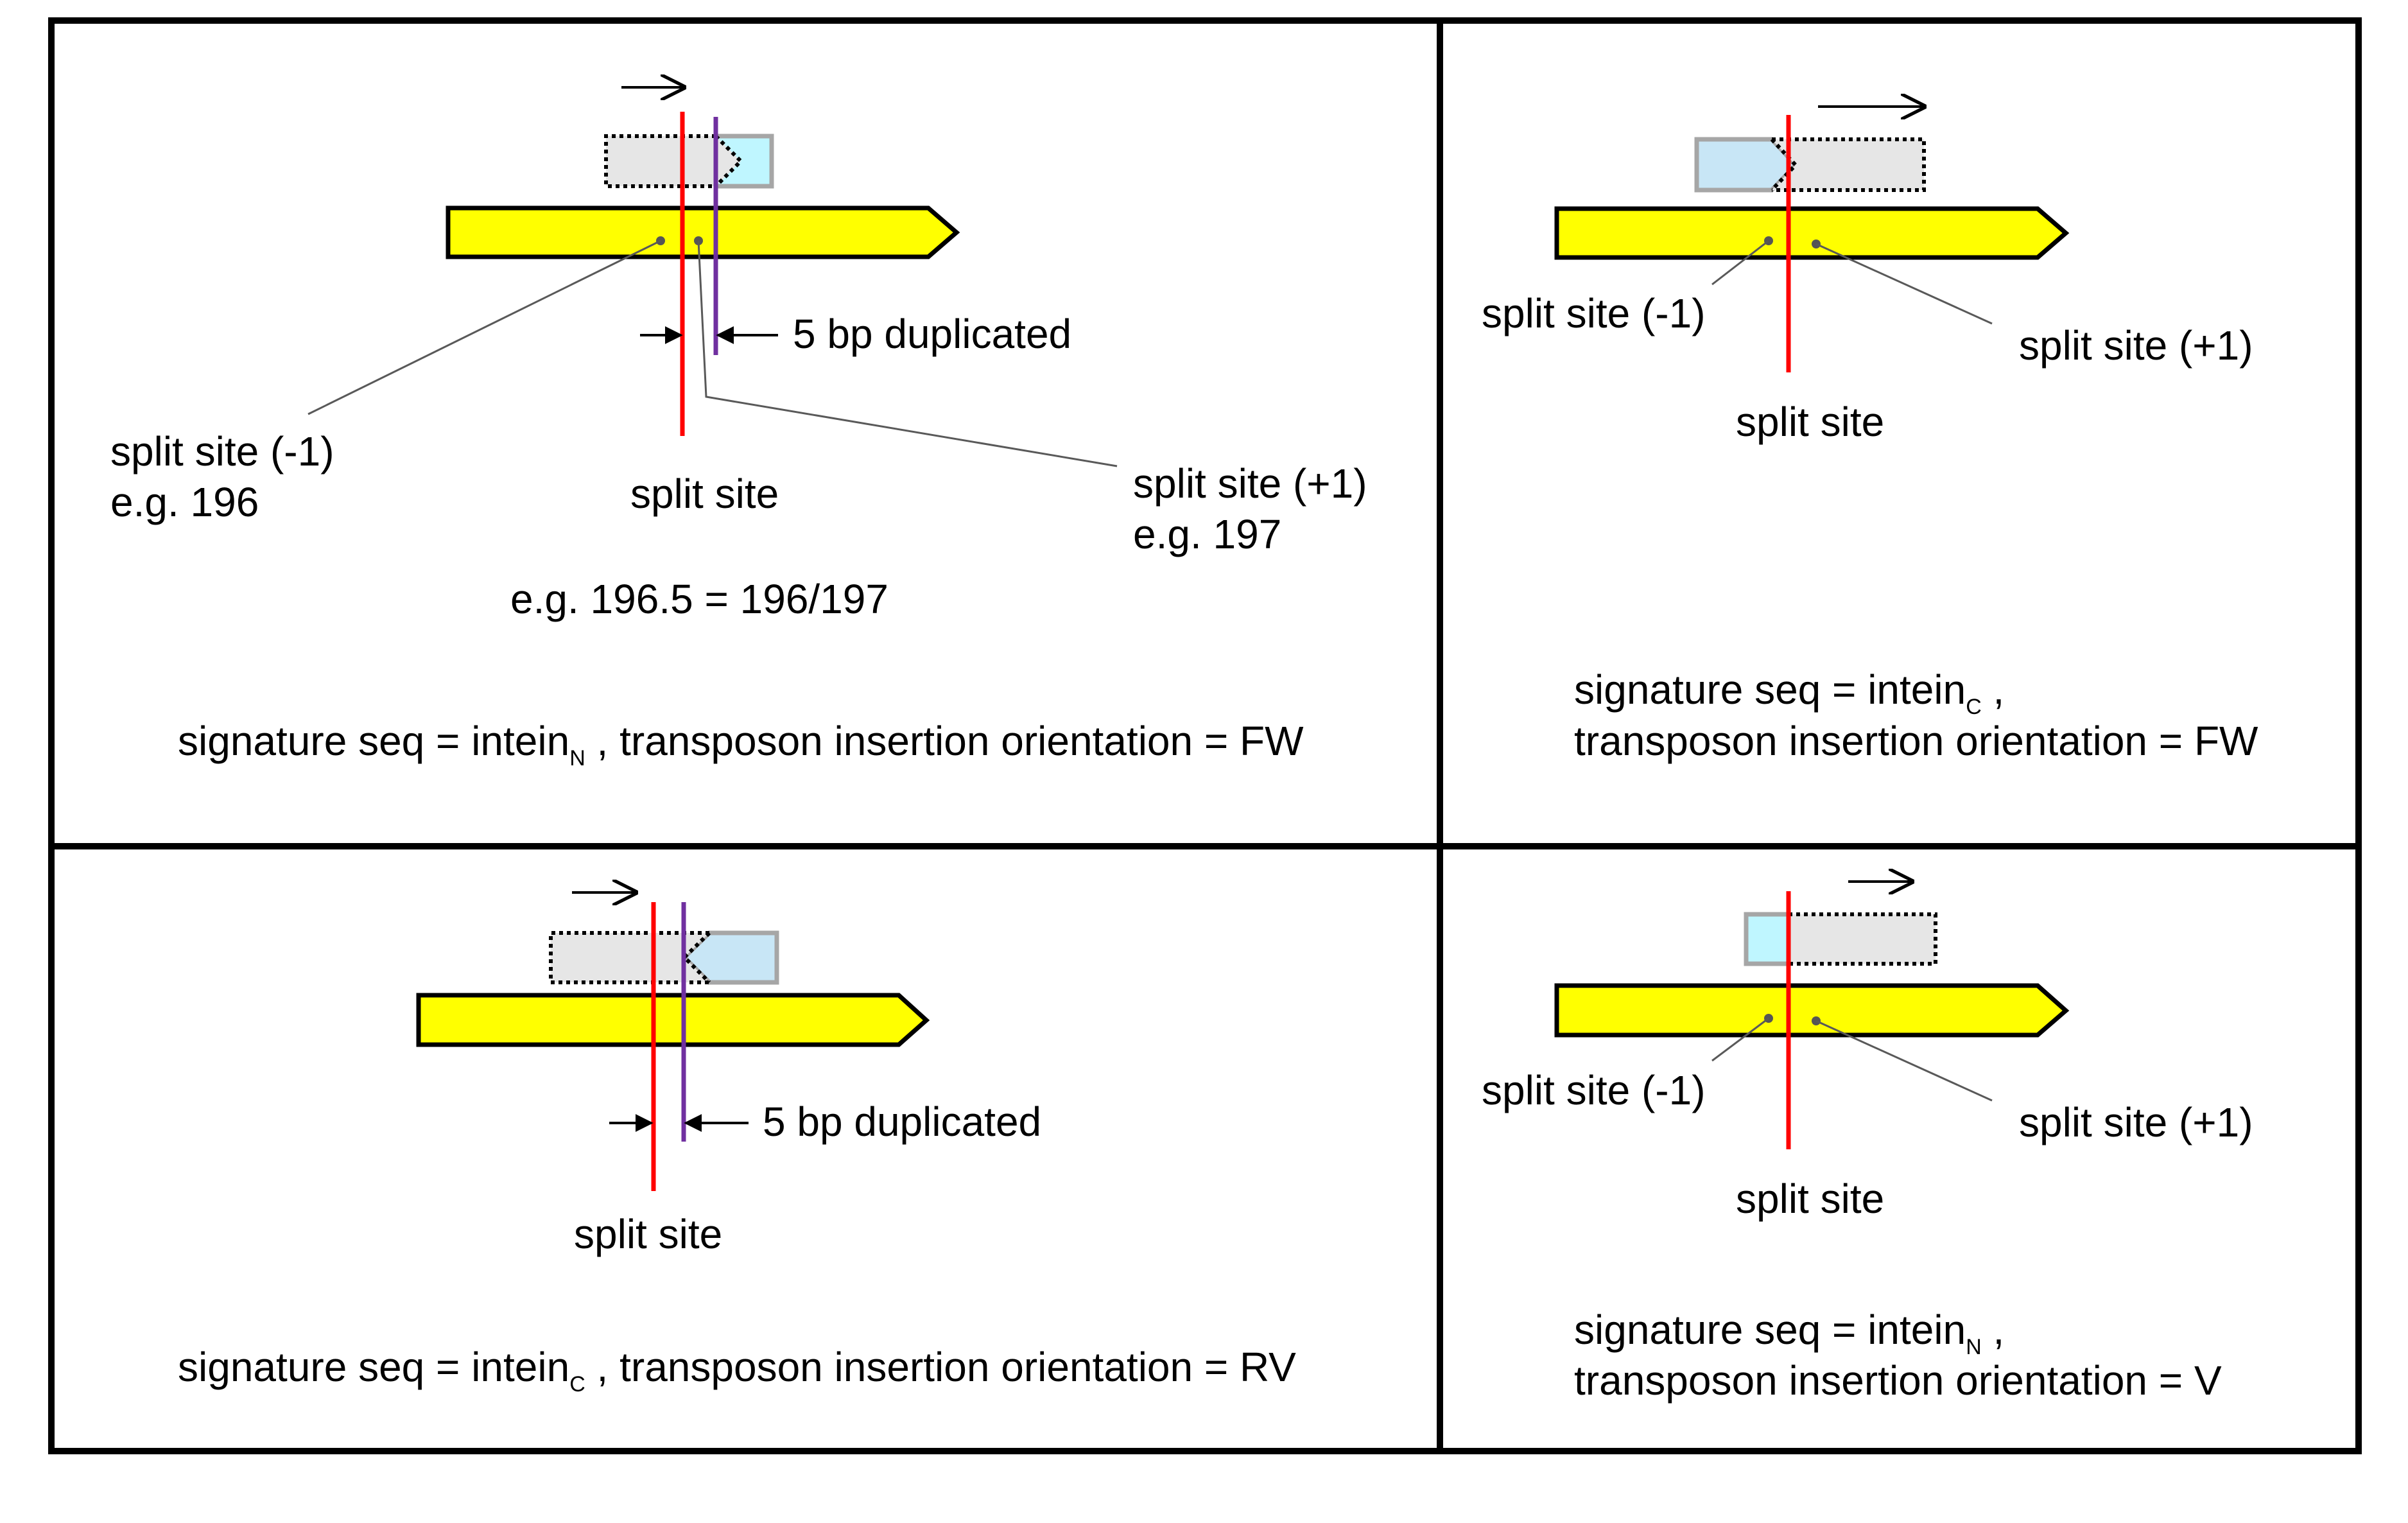  I want to click on signature-caption: signature seq = inteinC ,, so click(1789, 692).